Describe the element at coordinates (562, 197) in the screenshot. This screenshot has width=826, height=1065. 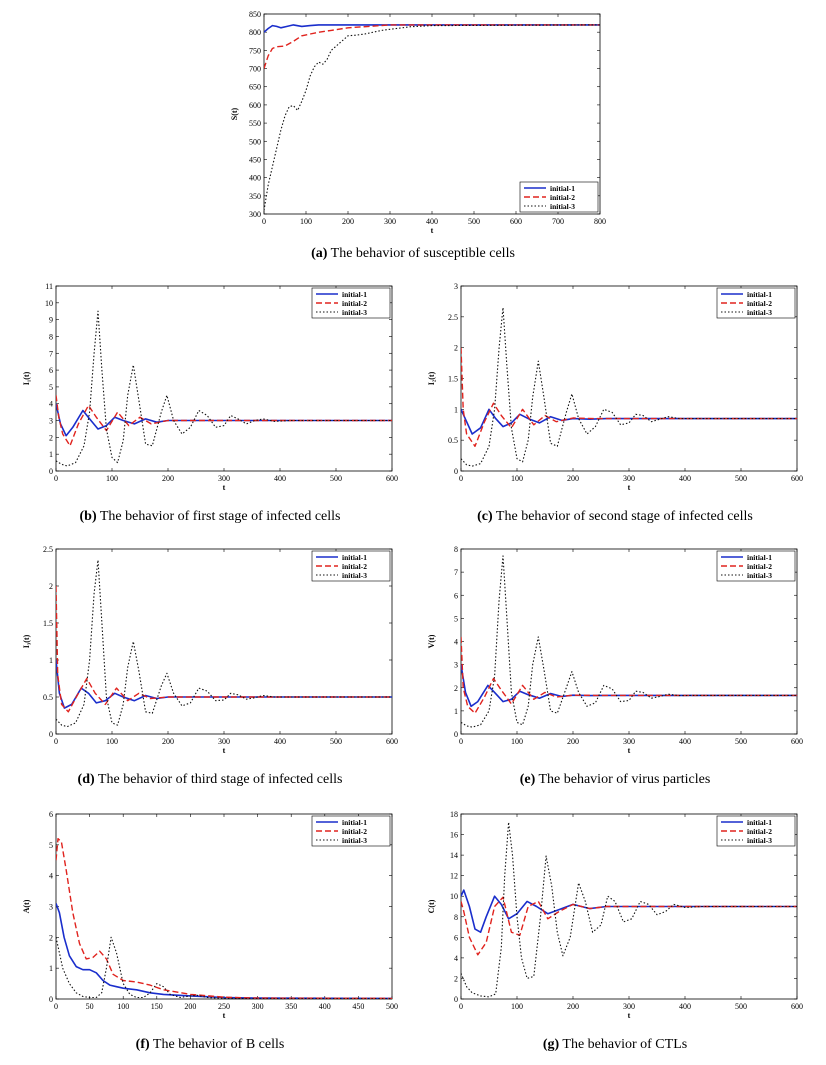
I see `chart-a-legend-label-initial-2: initial-2` at that location.